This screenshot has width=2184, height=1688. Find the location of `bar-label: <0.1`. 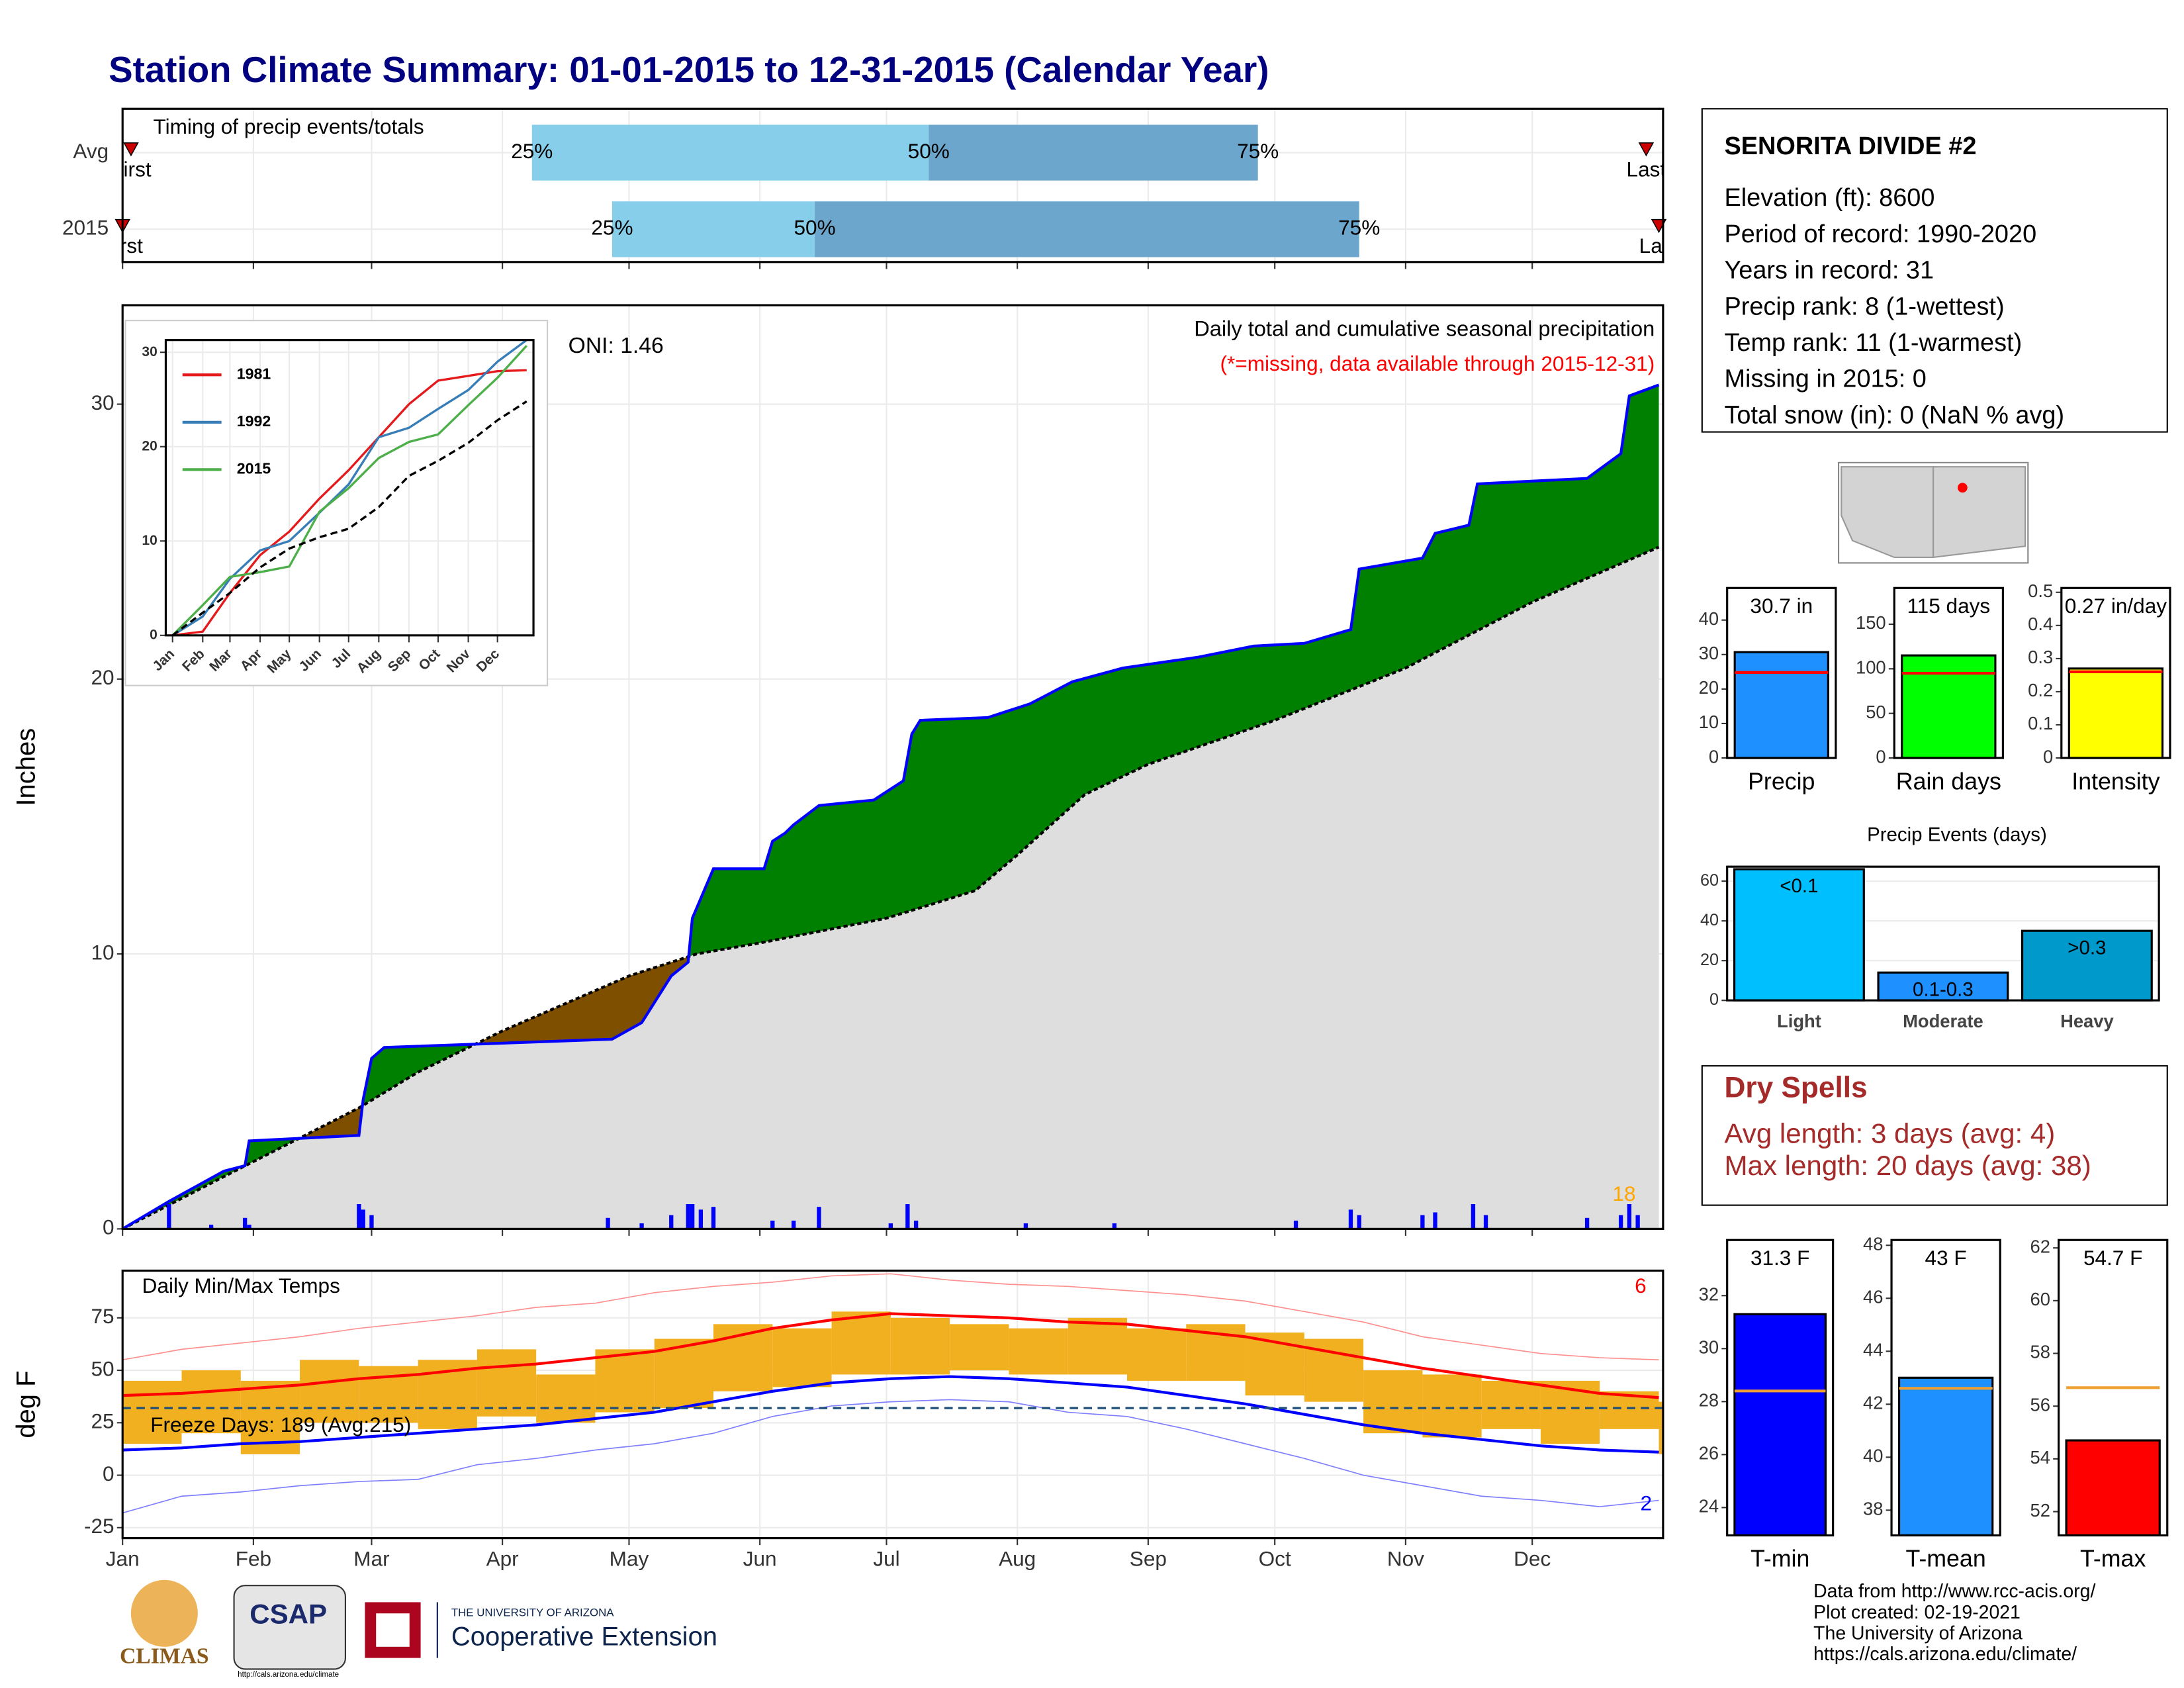

bar-label: <0.1 is located at coordinates (1799, 886).